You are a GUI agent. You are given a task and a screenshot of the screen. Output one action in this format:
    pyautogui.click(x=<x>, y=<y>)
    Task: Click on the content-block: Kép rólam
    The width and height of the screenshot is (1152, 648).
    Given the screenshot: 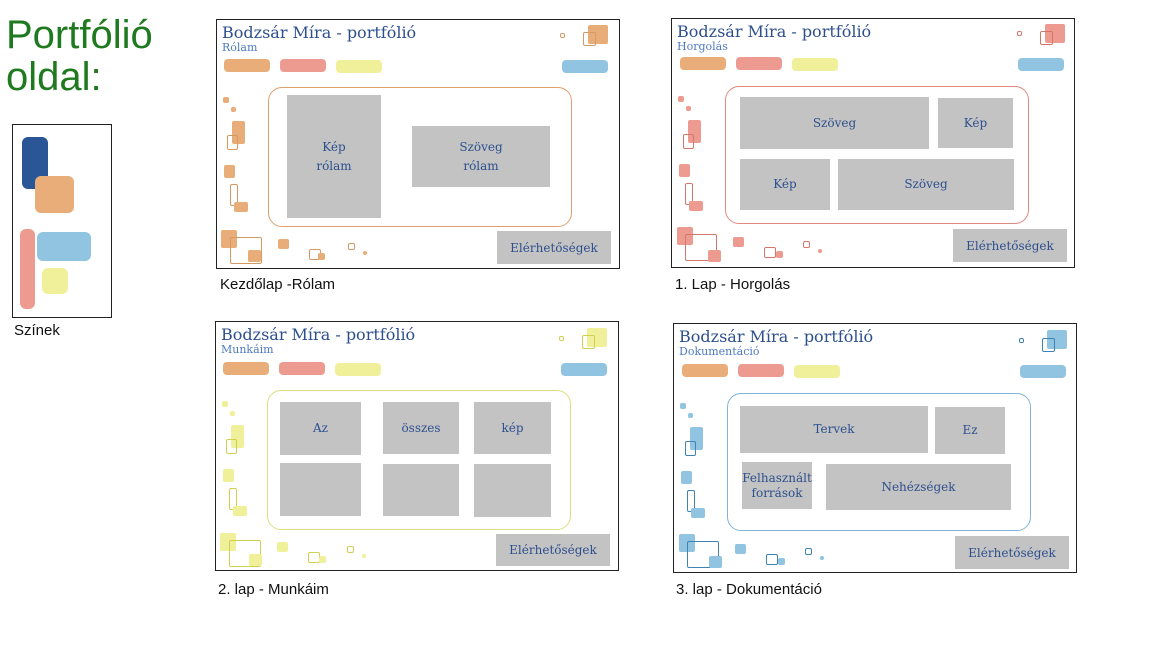 What is the action you would take?
    pyautogui.click(x=334, y=156)
    